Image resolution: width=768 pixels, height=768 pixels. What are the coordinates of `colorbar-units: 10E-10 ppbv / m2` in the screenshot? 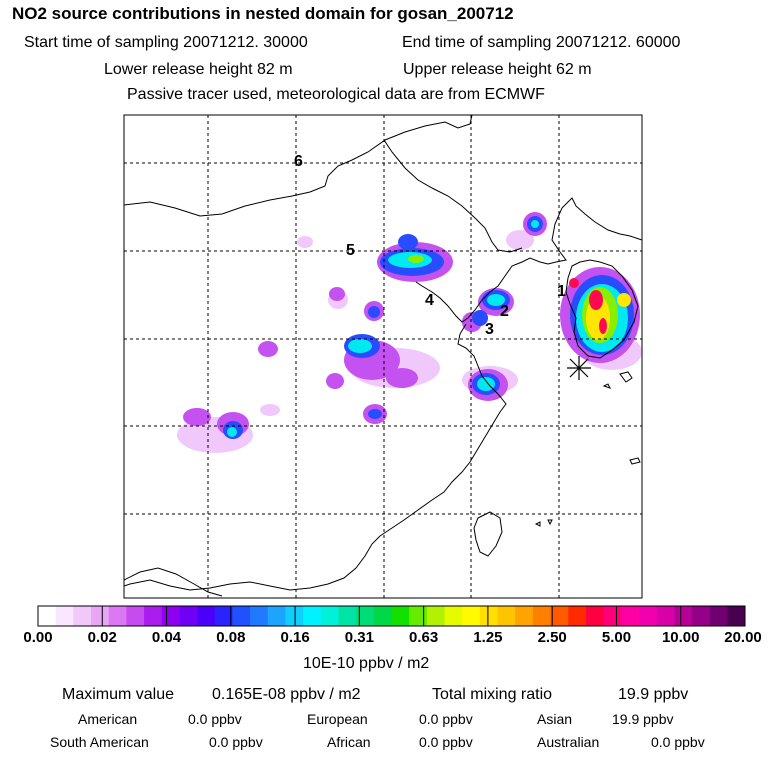 It's located at (366, 663).